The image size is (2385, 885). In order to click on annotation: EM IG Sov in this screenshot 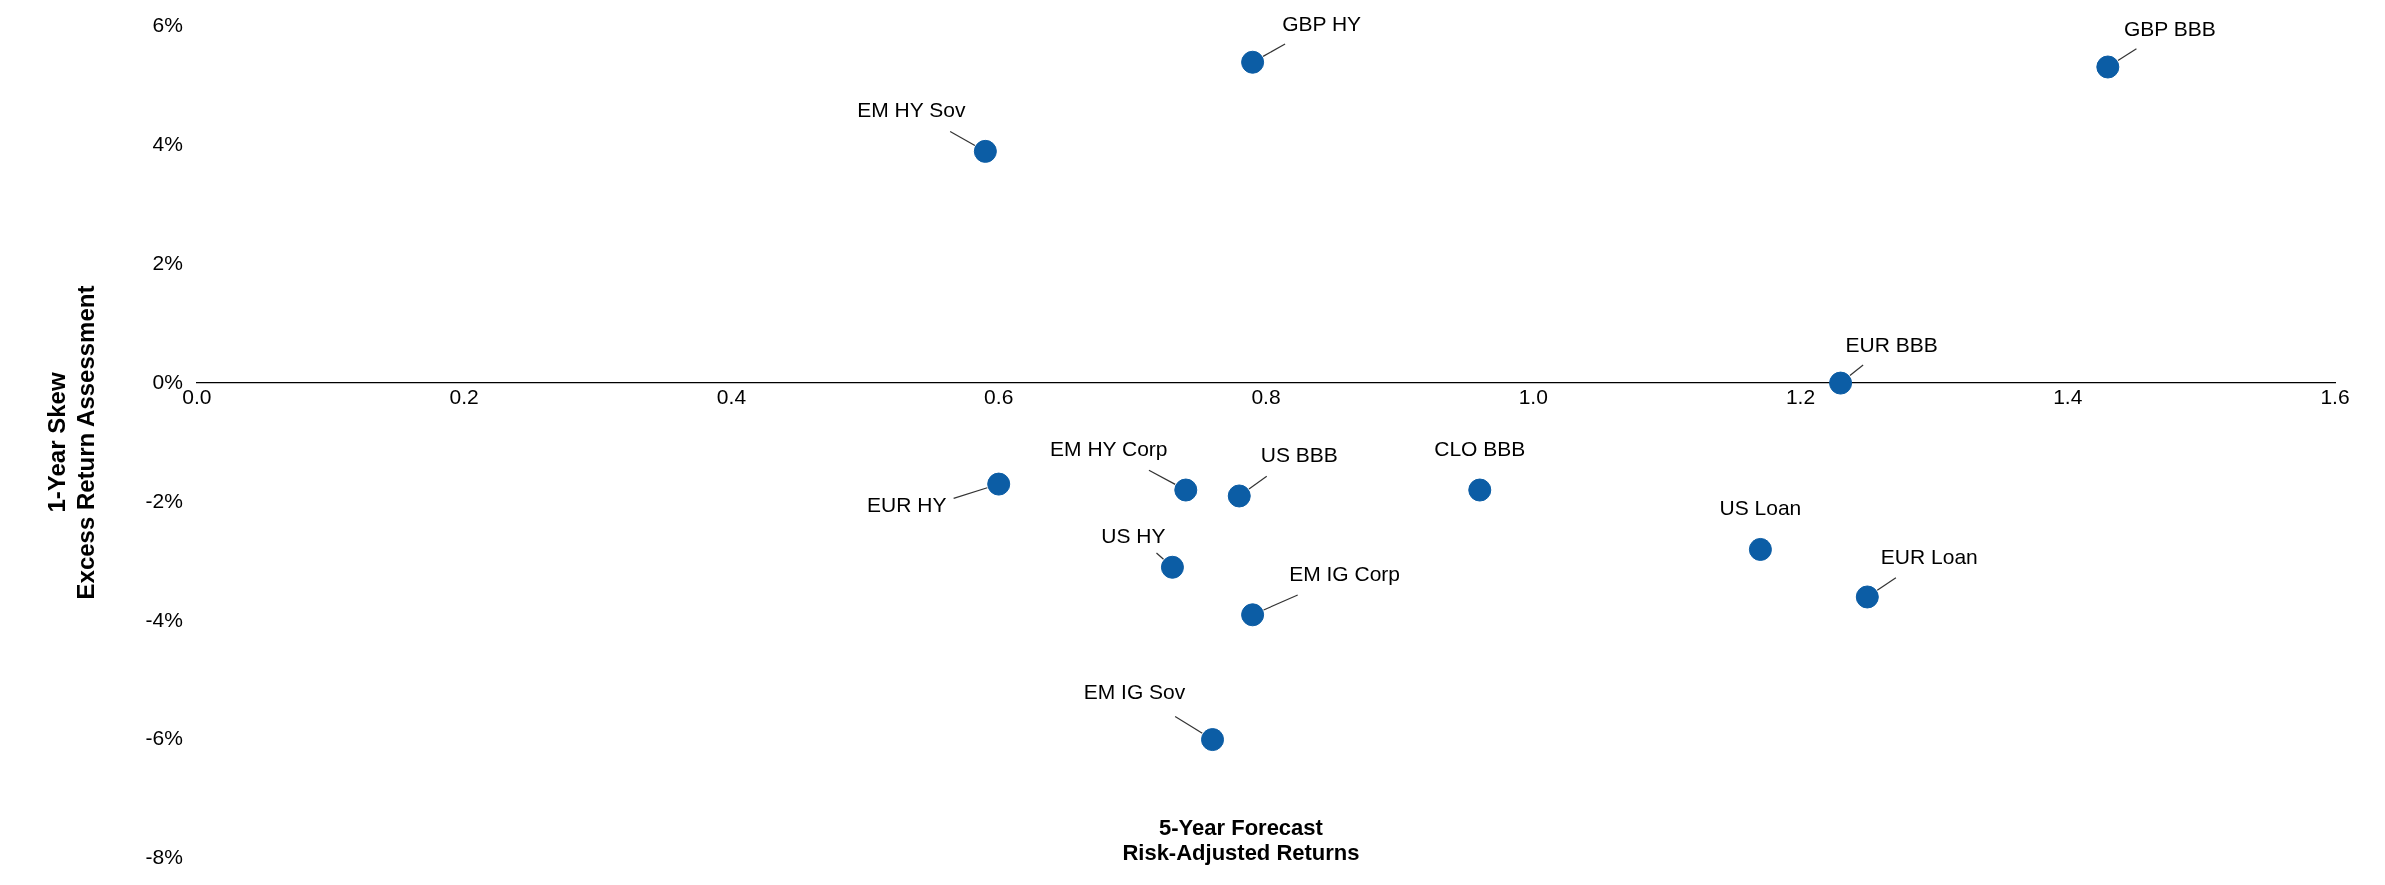, I will do `click(1134, 692)`.